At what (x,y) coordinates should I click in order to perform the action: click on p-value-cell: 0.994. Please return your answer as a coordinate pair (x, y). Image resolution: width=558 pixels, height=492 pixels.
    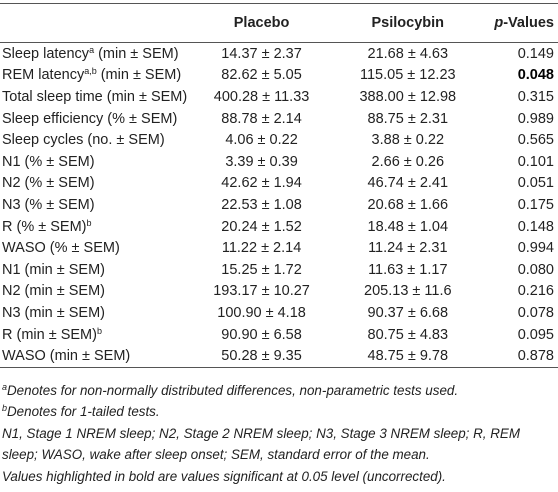
    Looking at the image, I should click on (535, 248).